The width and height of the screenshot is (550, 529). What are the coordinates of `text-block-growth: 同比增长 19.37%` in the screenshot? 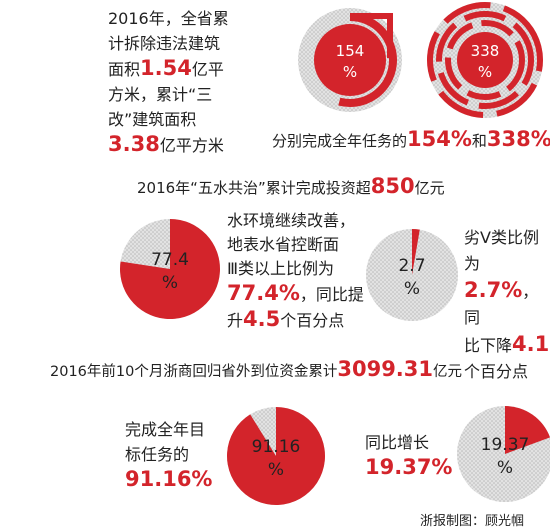 It's located at (408, 455).